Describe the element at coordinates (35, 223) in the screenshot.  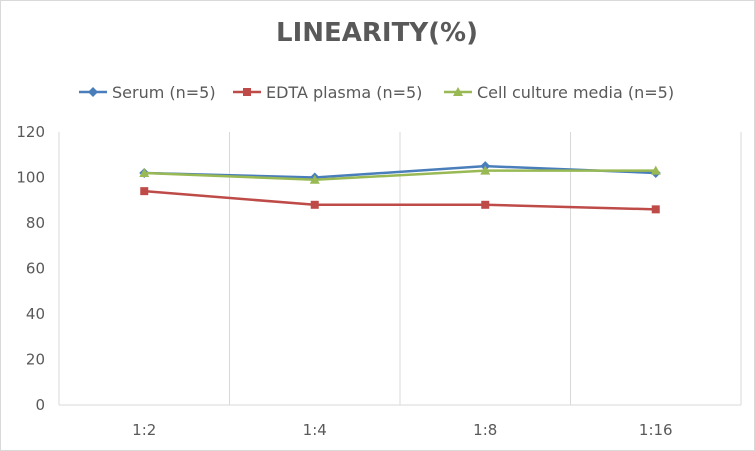
I see `y-tick-label: 80` at that location.